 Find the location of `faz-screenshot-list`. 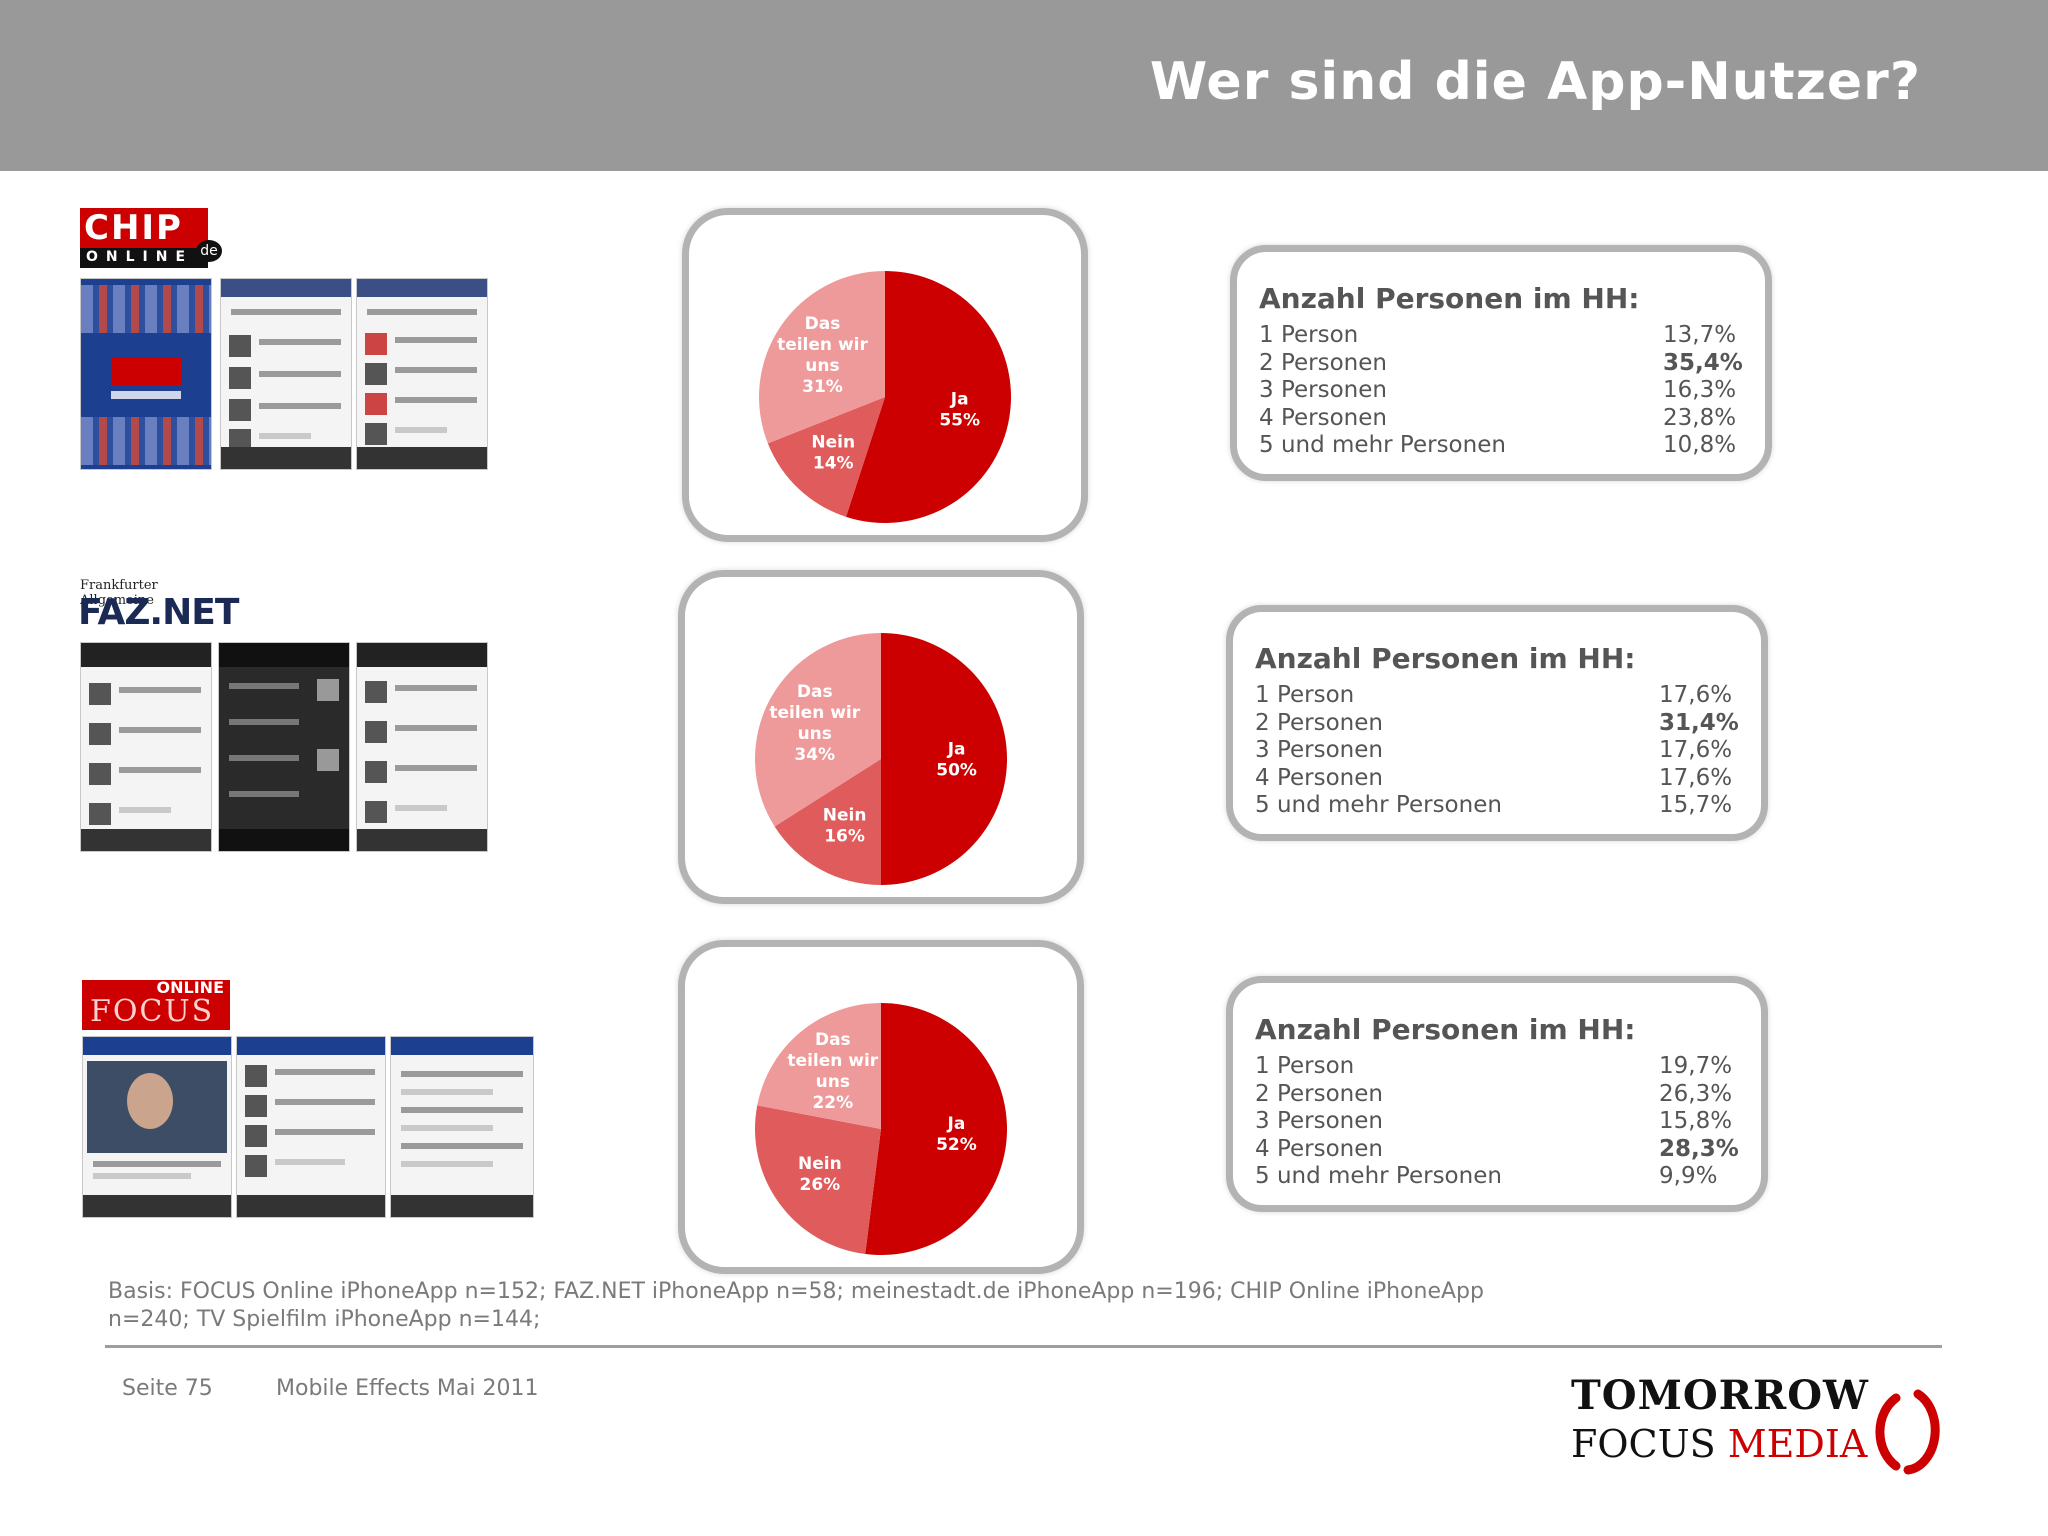

faz-screenshot-list is located at coordinates (422, 747).